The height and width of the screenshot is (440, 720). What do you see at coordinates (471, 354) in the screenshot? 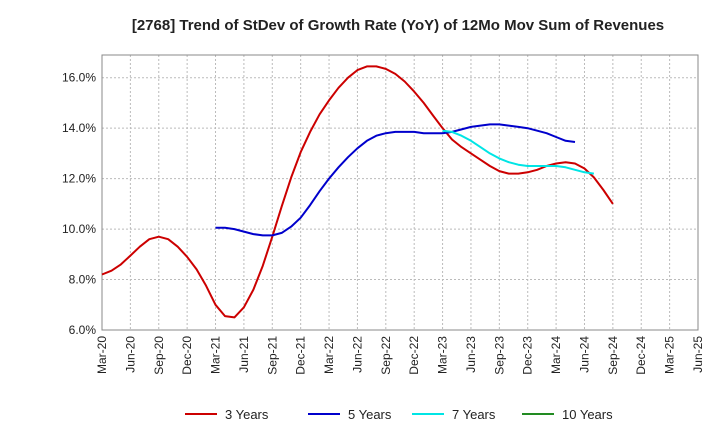
I see `x-tick-label: Jun-23` at bounding box center [471, 354].